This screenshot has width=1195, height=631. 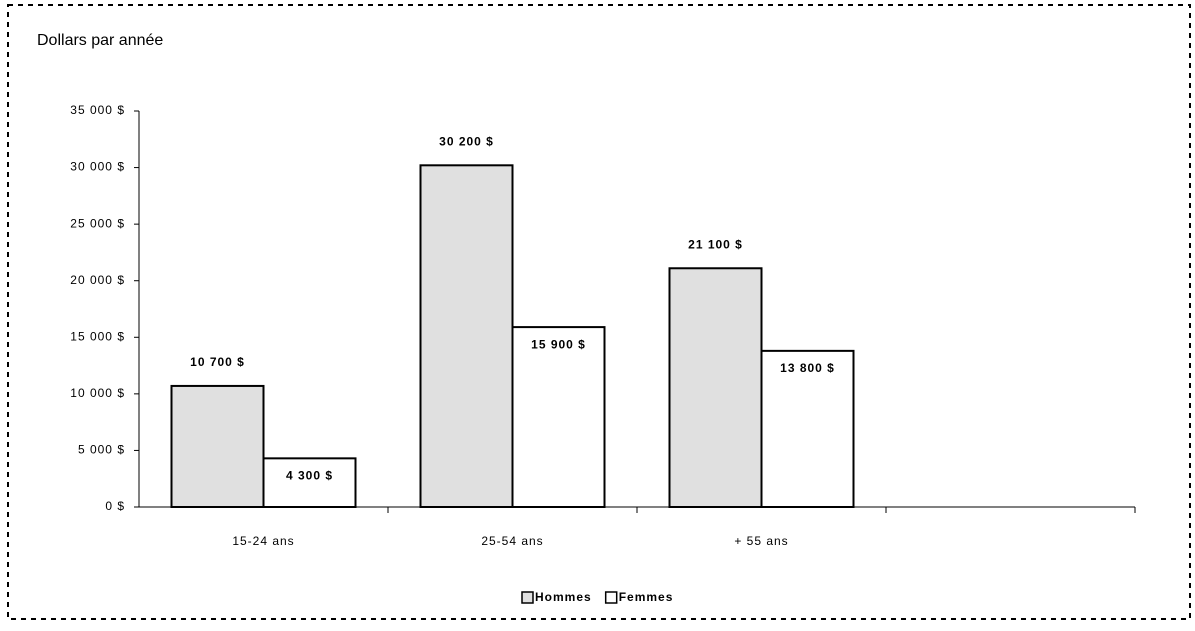 I want to click on y-tick-label: 20 000 $, so click(x=97, y=280).